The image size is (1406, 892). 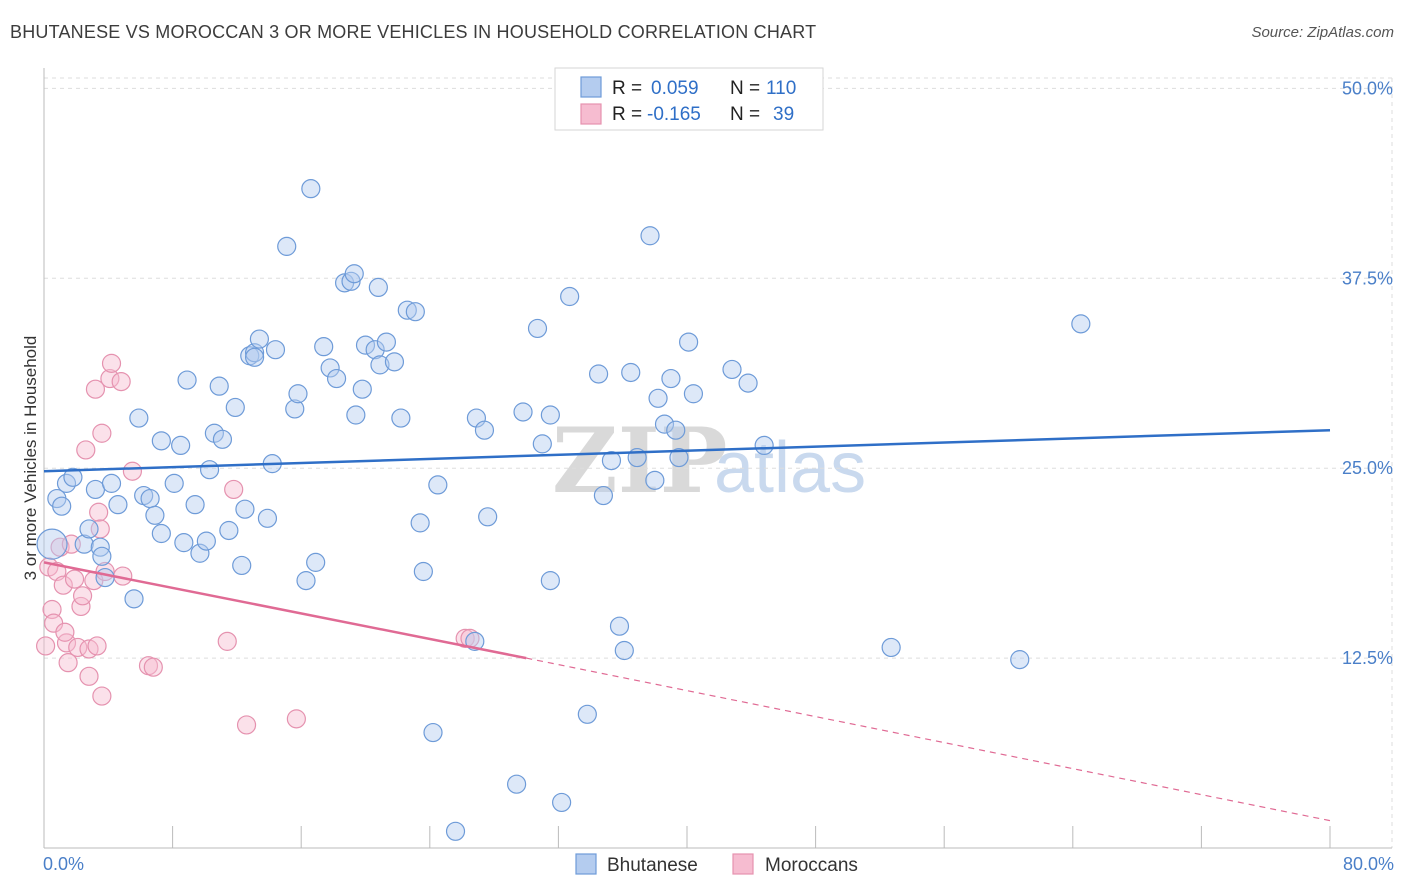 I want to click on legend-n-label-1: N =, so click(x=745, y=88).